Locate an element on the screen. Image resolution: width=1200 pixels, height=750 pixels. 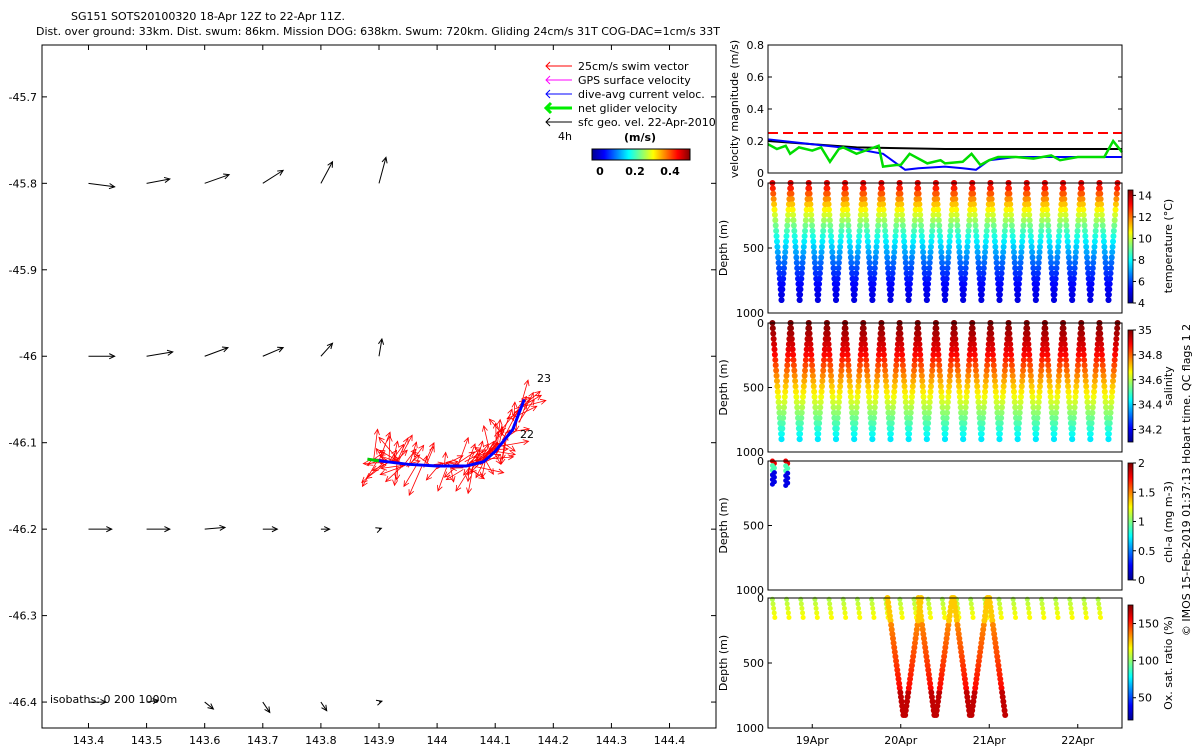
temperature-colorbar-tick-label: 10 is located at coordinates (1145, 238).